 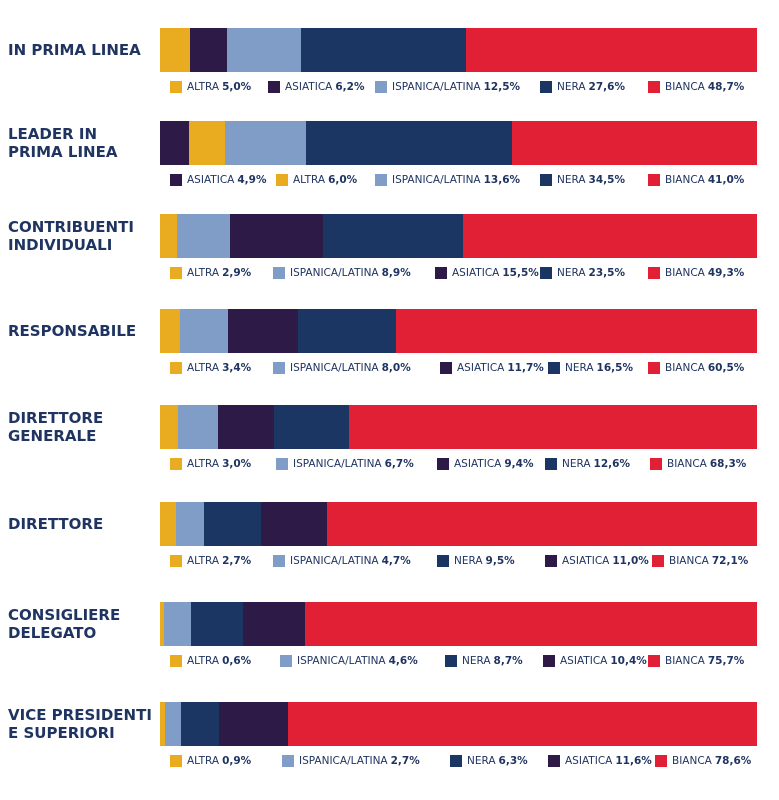 I want to click on value-label: 48,7%, so click(x=726, y=87).